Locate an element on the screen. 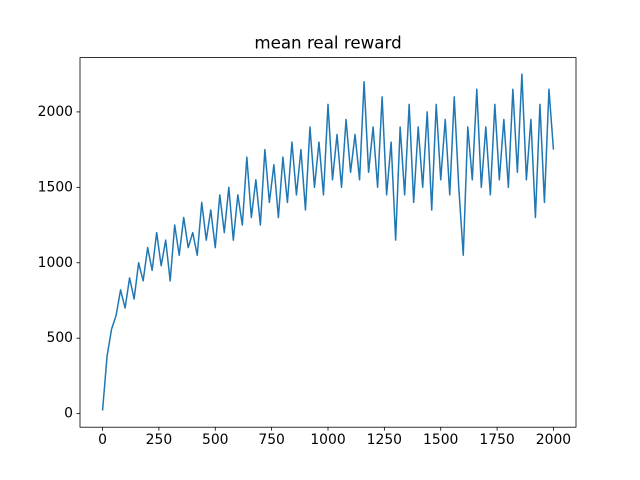 The width and height of the screenshot is (640, 480). y-tick-label: 0 is located at coordinates (68, 414).